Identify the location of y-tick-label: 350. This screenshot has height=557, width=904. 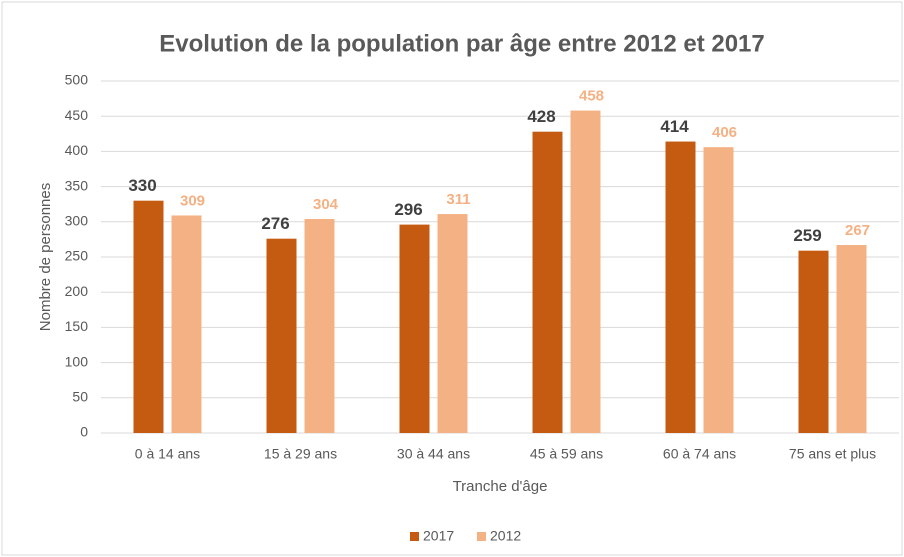
(77, 185).